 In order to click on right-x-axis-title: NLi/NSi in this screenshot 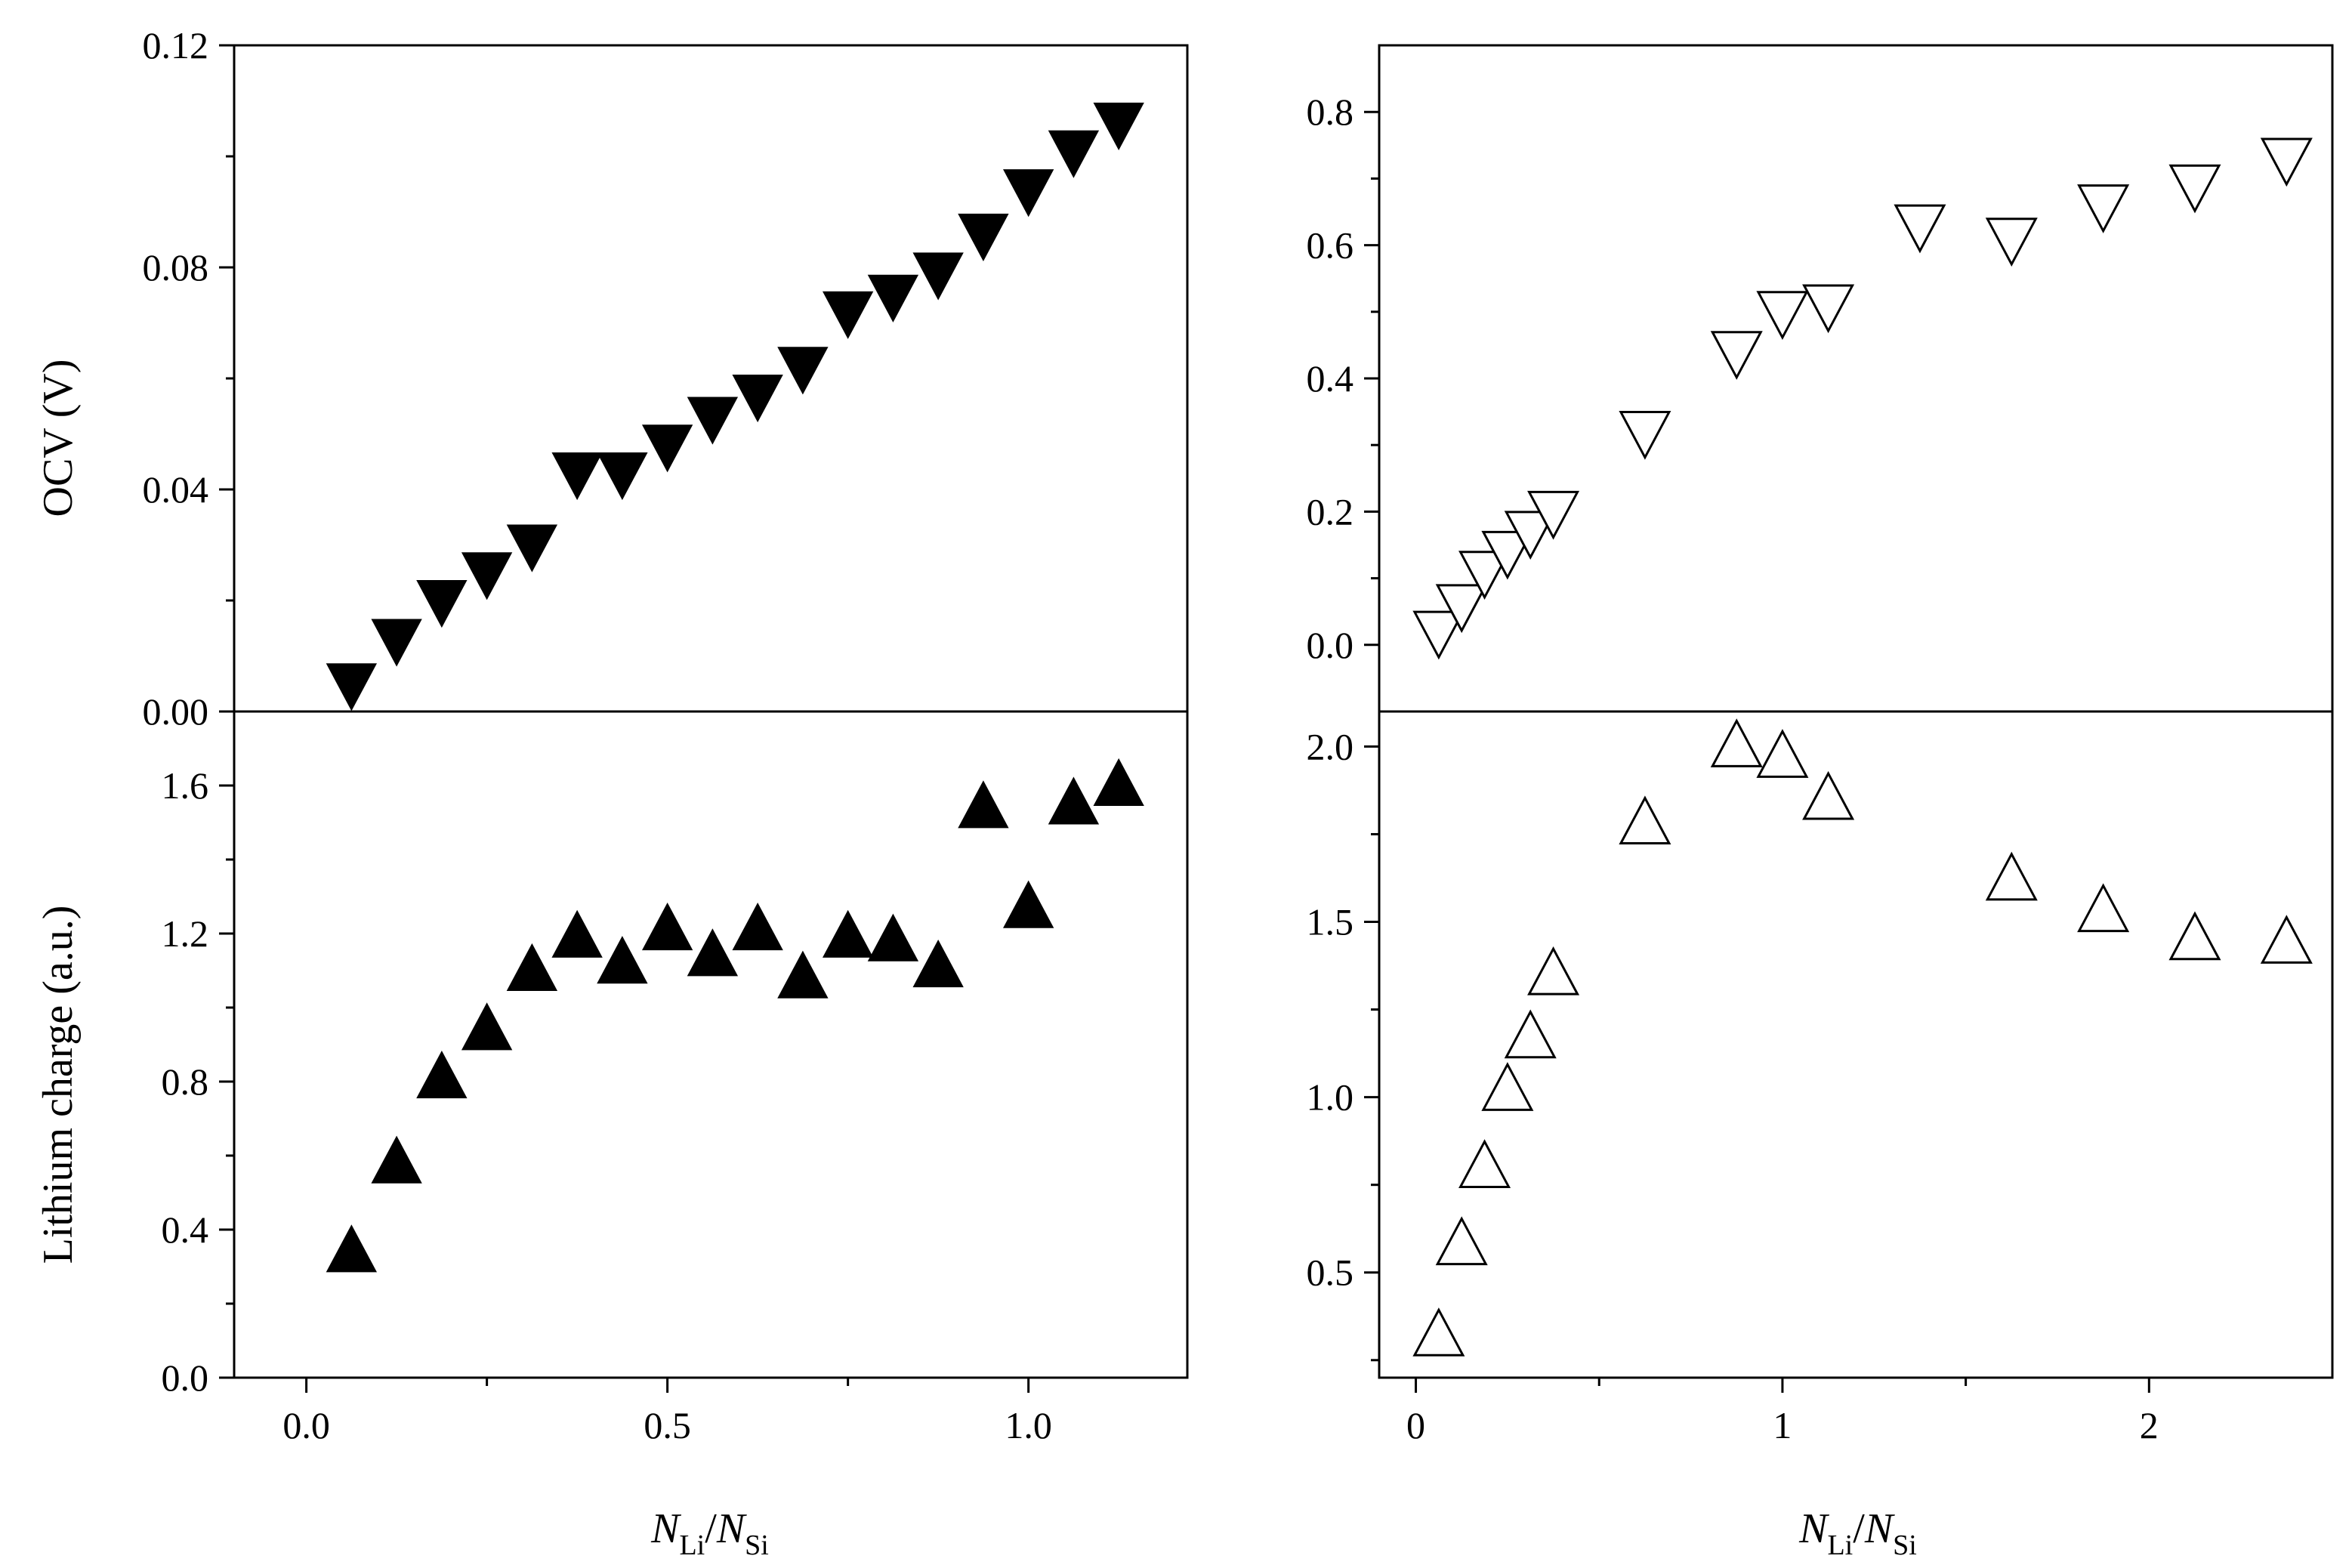, I will do `click(1858, 1533)`.